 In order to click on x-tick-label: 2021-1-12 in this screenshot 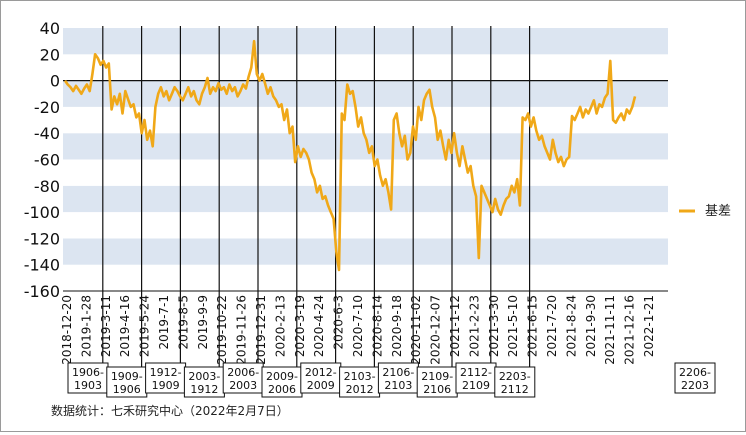, I will do `click(455, 326)`.